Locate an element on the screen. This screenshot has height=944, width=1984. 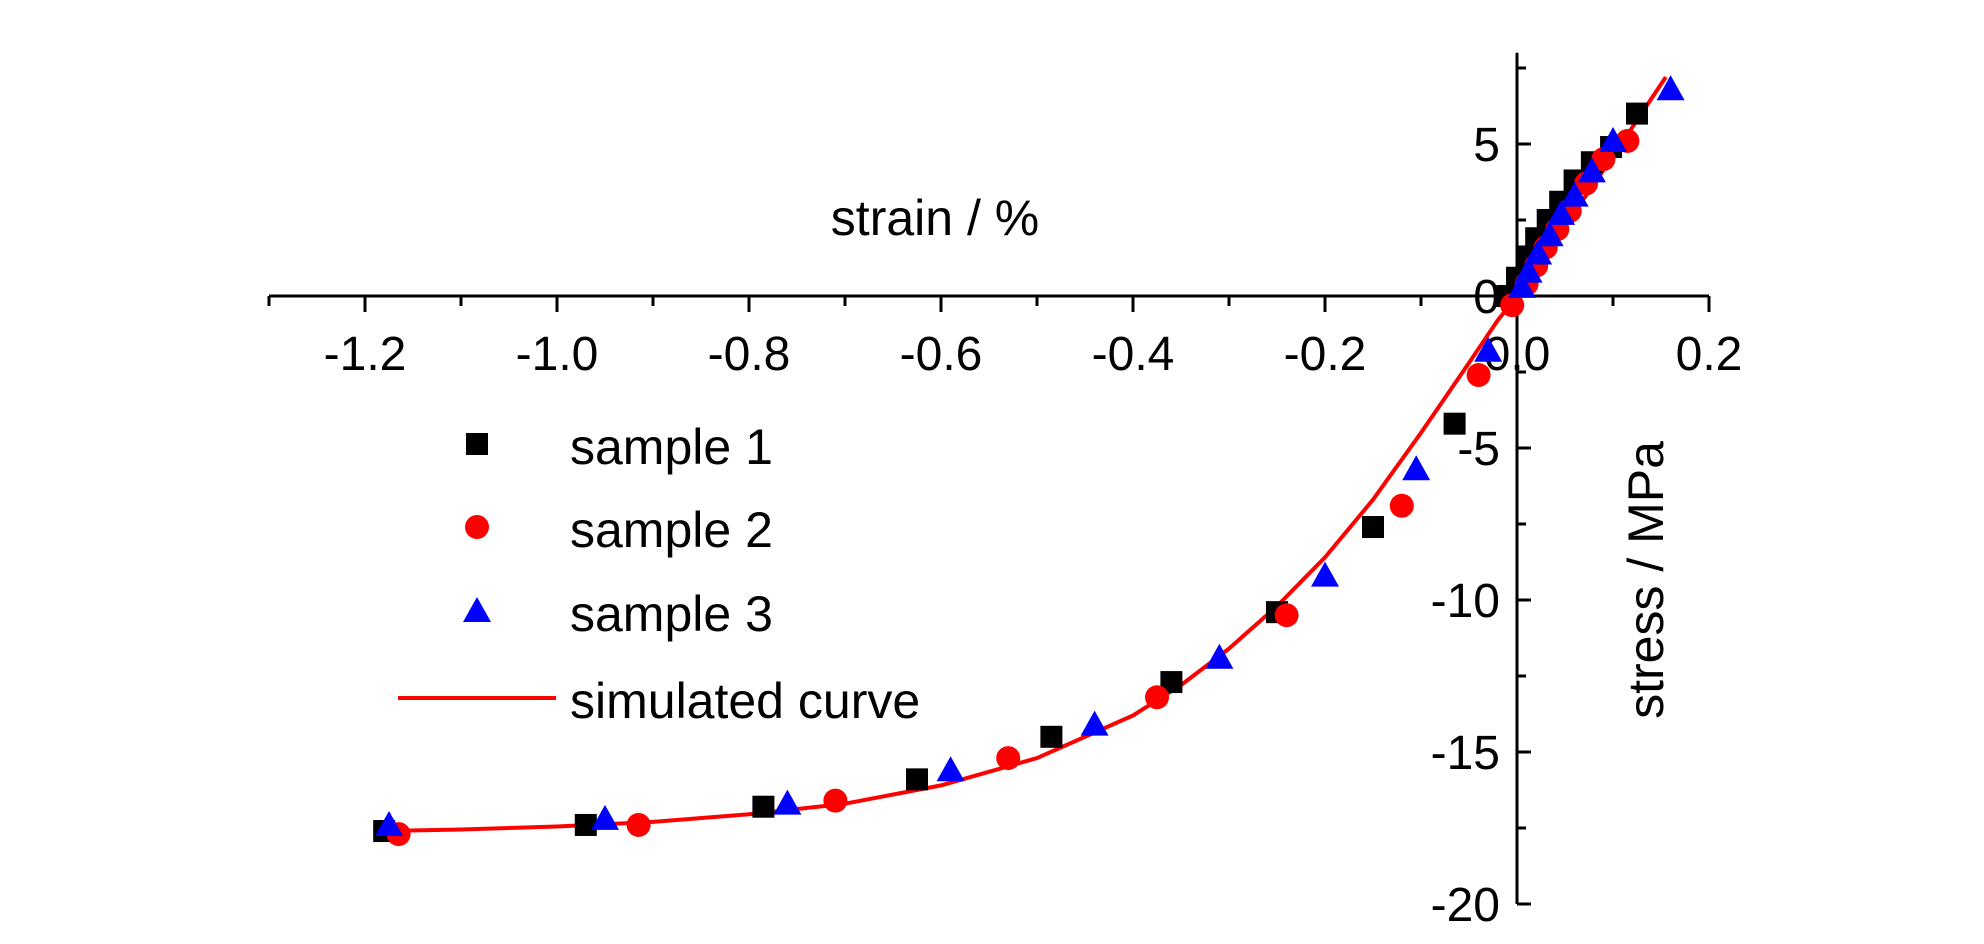
x-tick-label: 0.2 is located at coordinates (1709, 354).